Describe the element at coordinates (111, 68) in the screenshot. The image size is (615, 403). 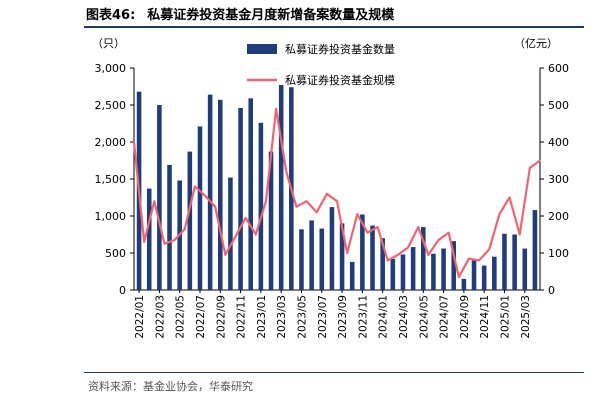
I see `left-tick-label: 3,000` at that location.